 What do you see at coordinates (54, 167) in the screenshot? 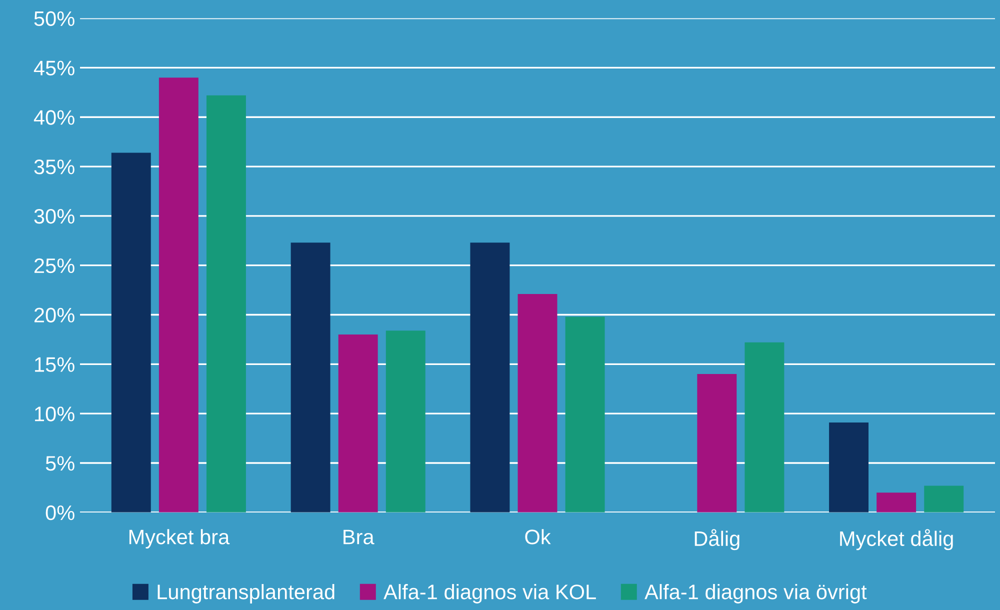
I see `y-tick-label: 35%` at bounding box center [54, 167].